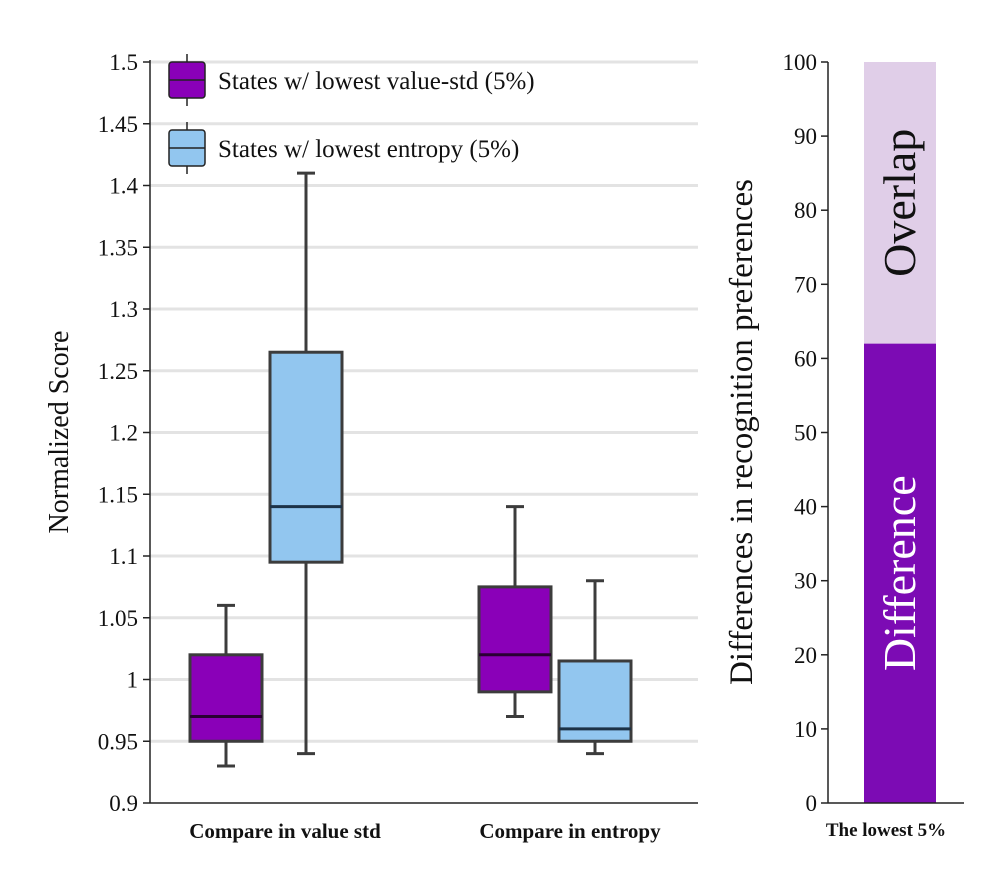  I want to click on y-tick-label: 70, so click(805, 284).